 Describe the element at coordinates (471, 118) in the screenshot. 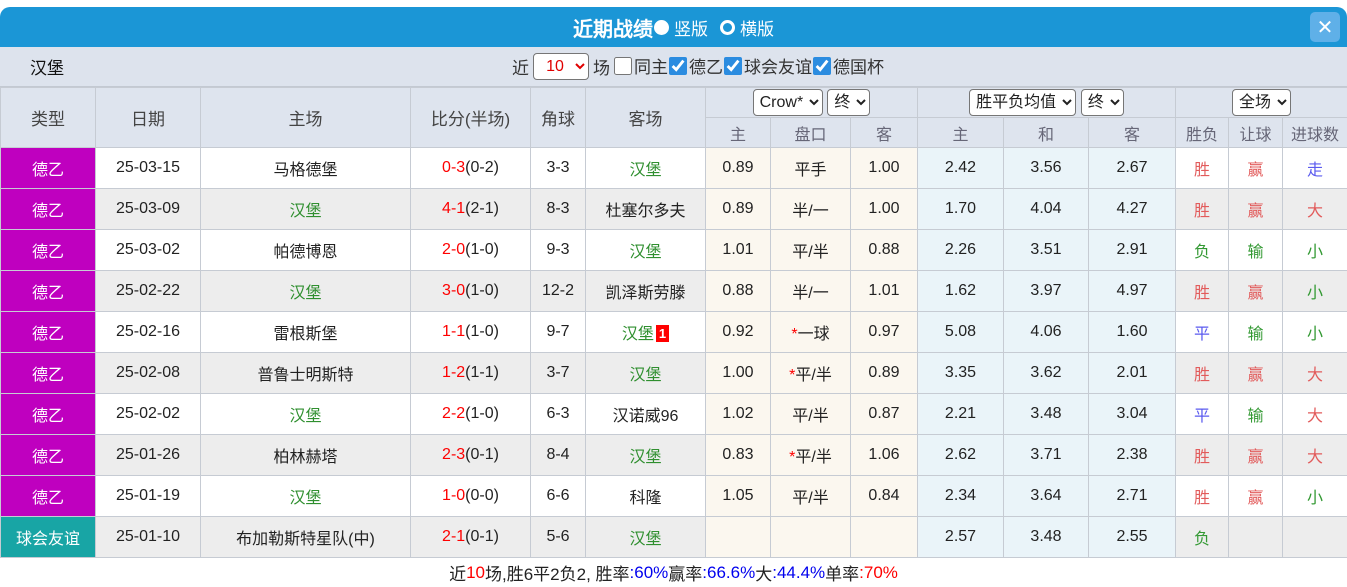

I see `col-header-score: 比分(半场)` at that location.